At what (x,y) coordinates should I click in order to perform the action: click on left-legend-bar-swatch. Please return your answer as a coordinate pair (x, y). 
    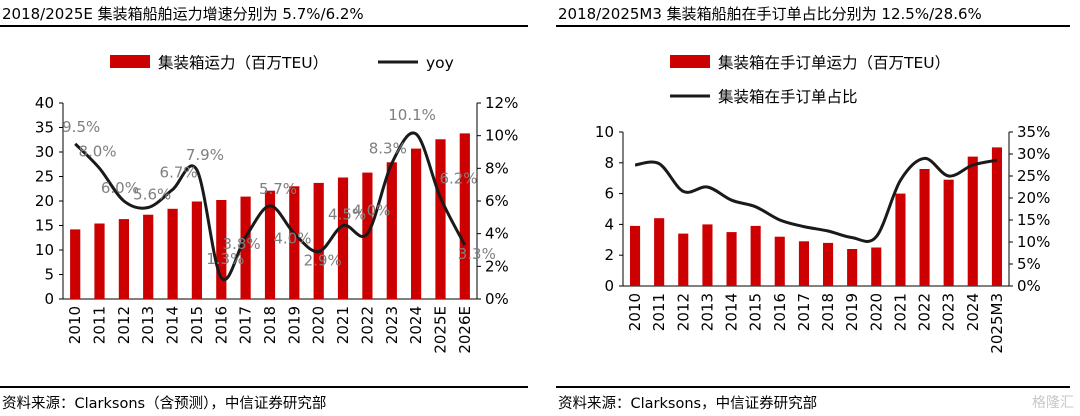
    Looking at the image, I should click on (130, 61).